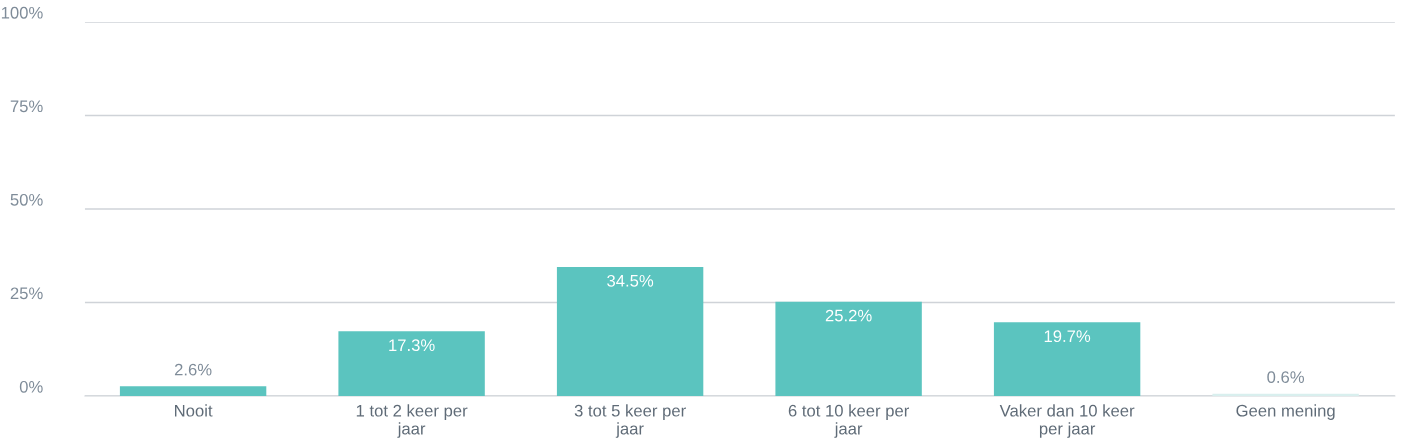  I want to click on y-tick-label: 50%, so click(26, 199).